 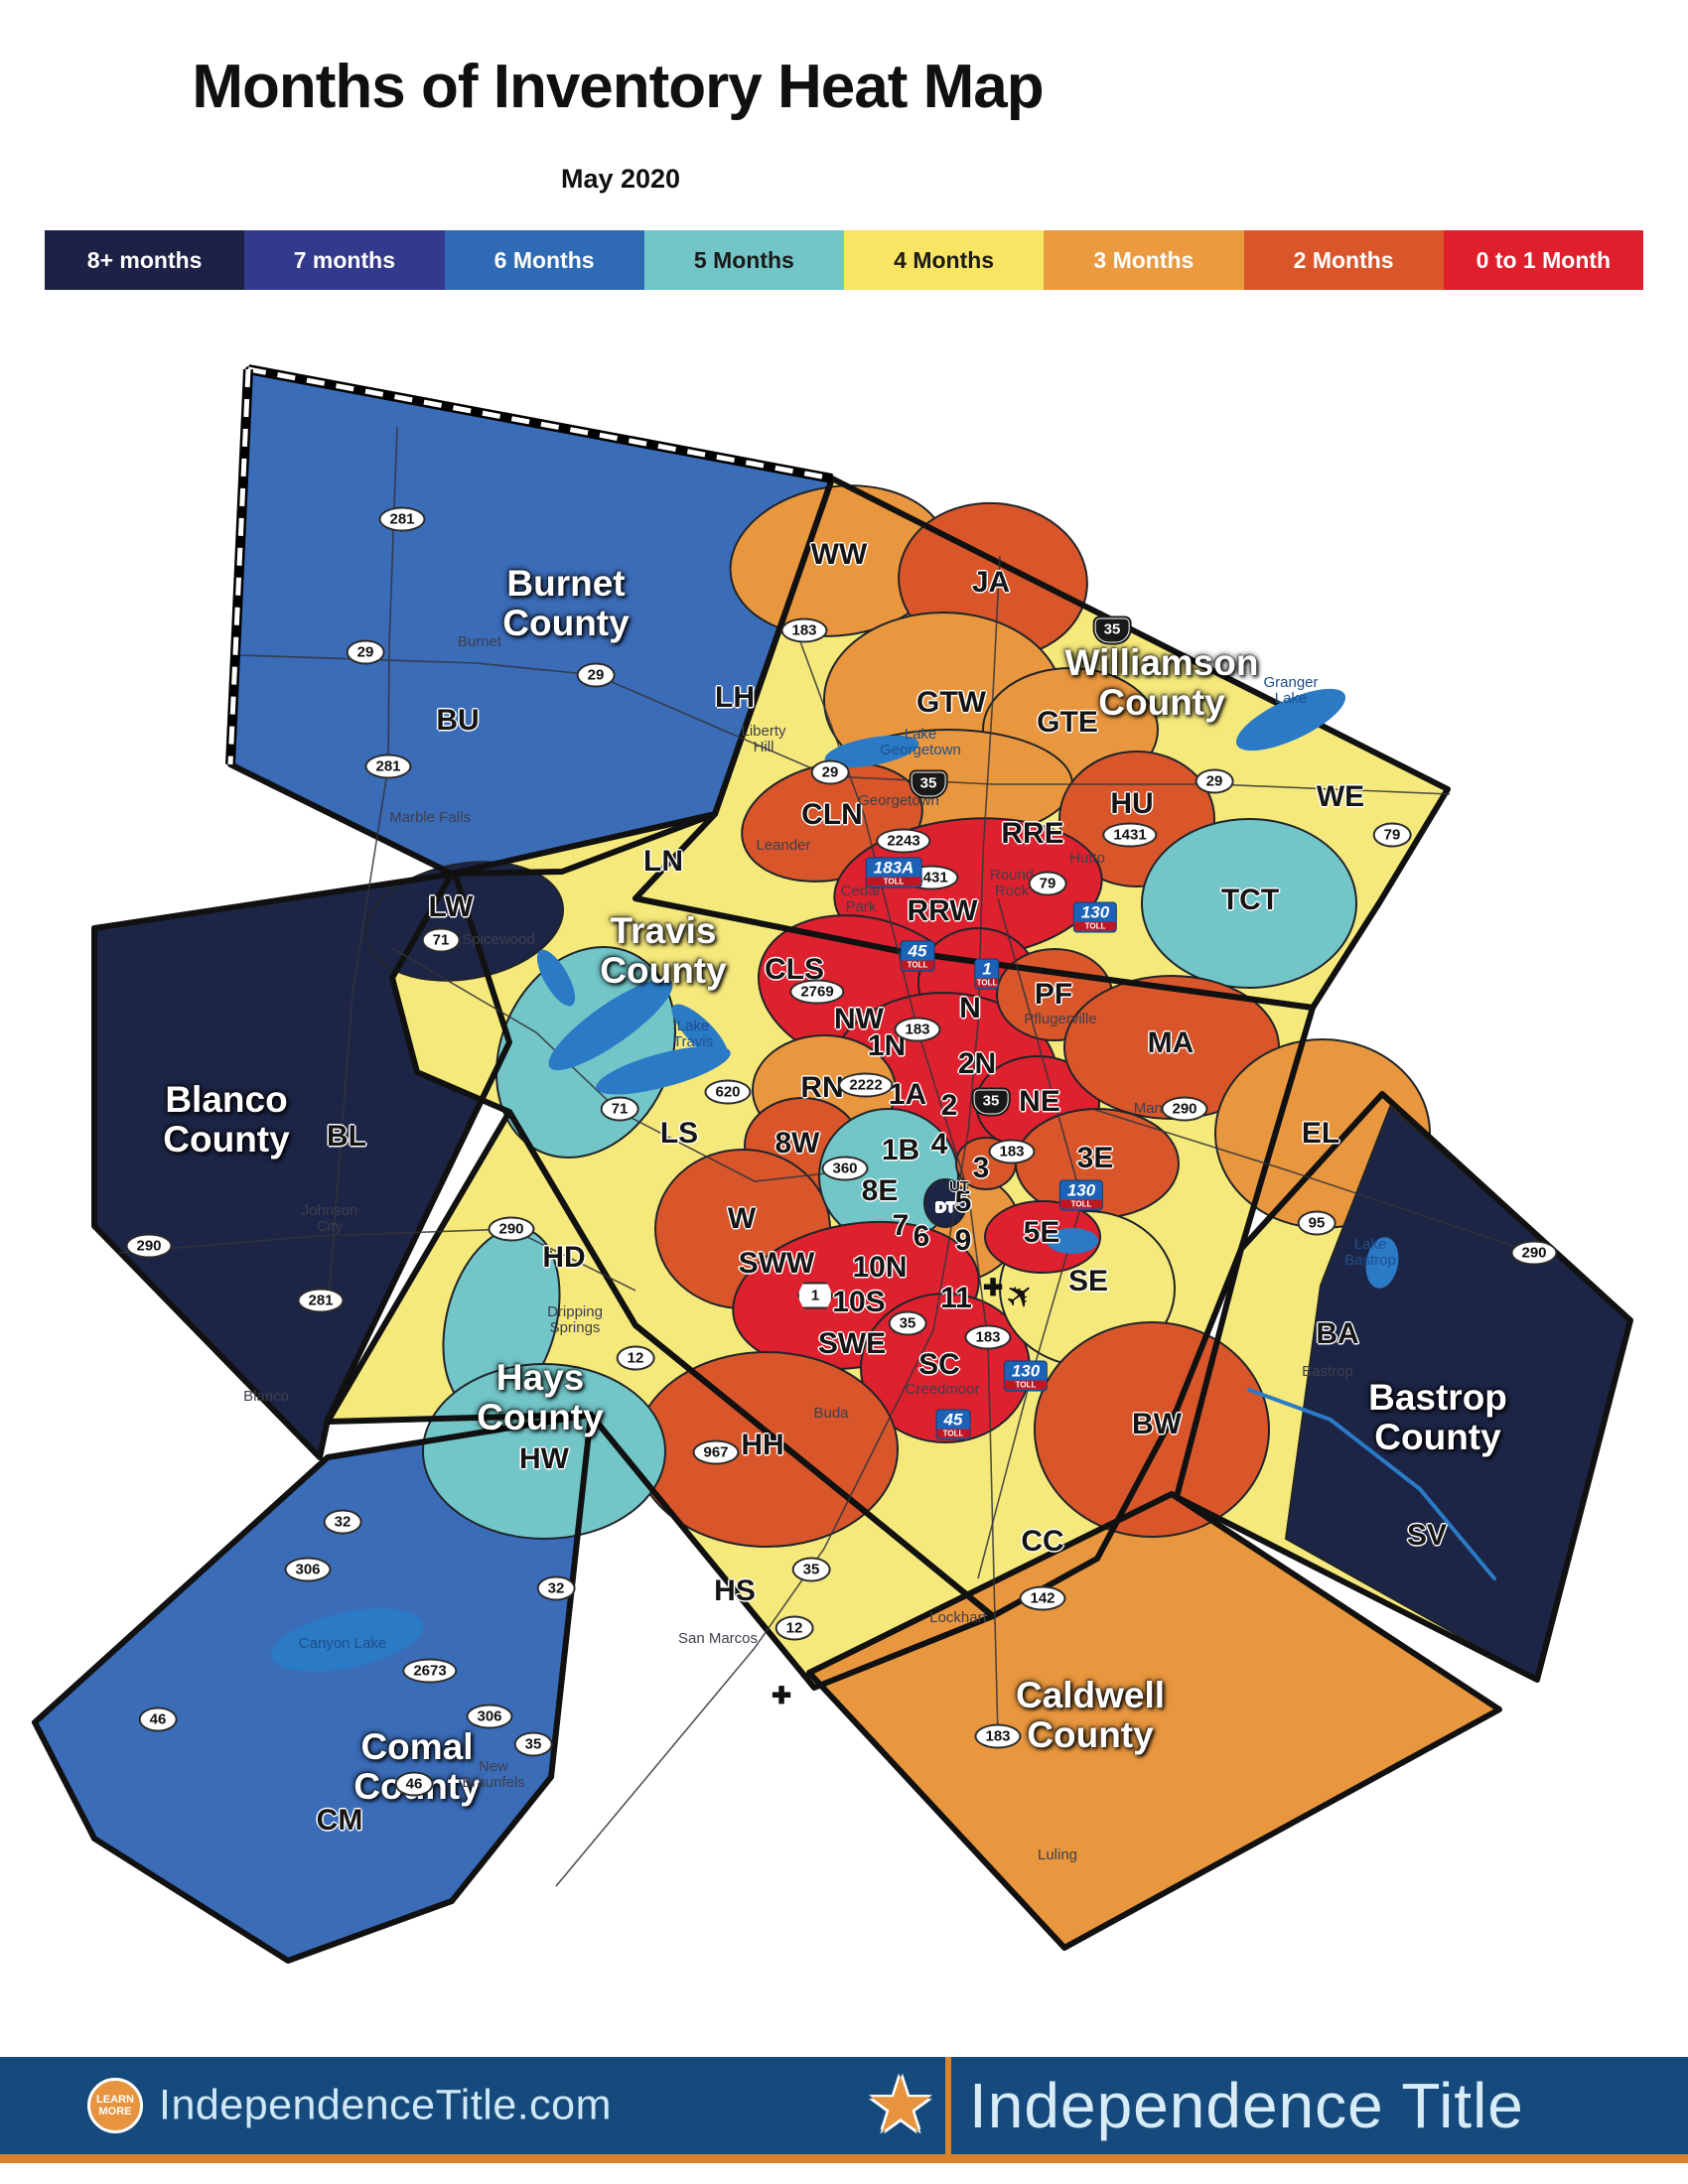 What do you see at coordinates (1403, 1387) in the screenshot?
I see `county-bastrop-border` at bounding box center [1403, 1387].